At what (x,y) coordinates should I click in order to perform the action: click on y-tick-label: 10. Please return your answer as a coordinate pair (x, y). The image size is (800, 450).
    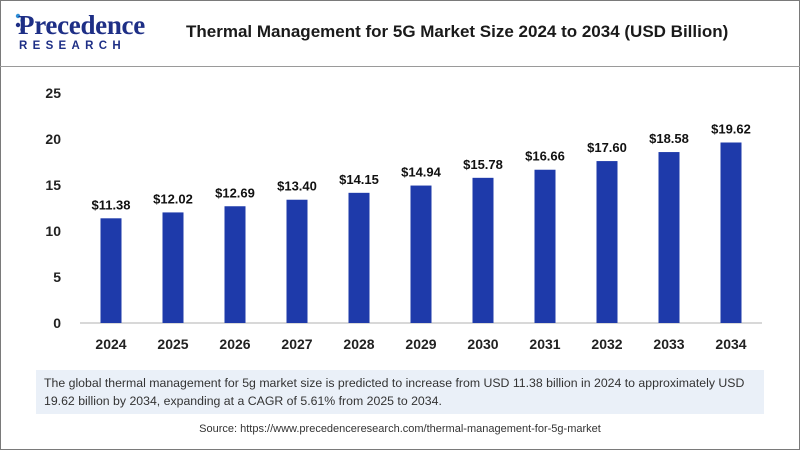
    Looking at the image, I should click on (53, 231).